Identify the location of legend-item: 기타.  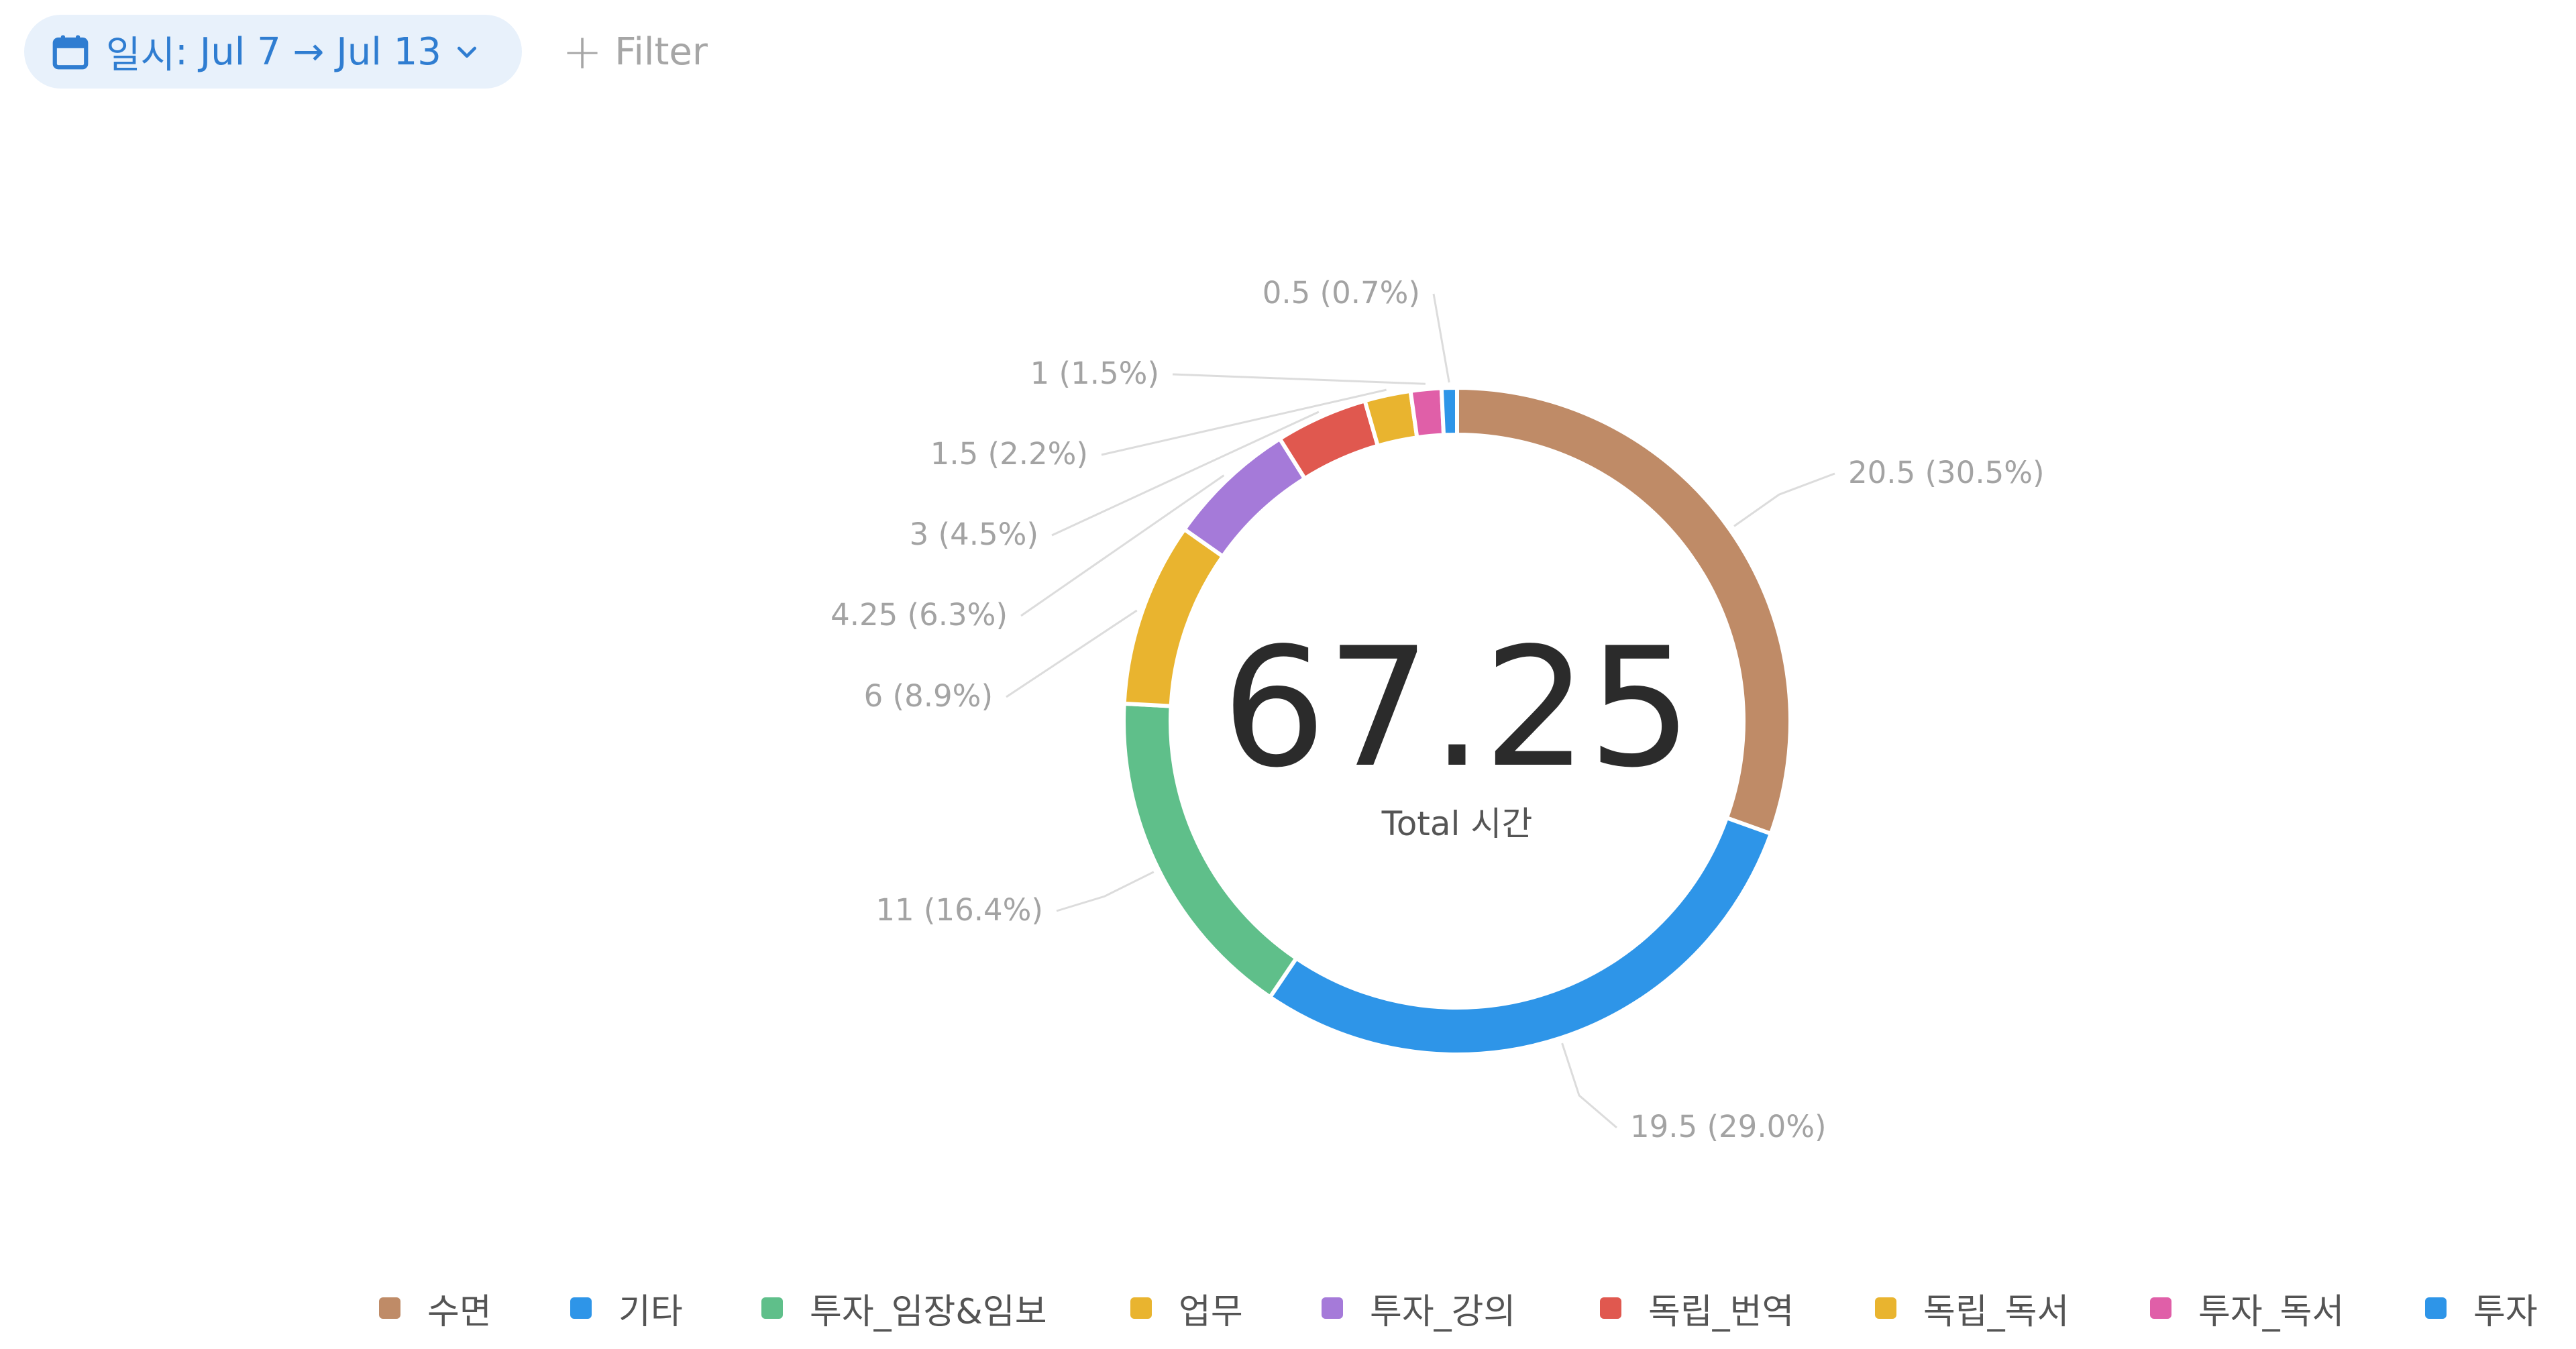
(626, 1308).